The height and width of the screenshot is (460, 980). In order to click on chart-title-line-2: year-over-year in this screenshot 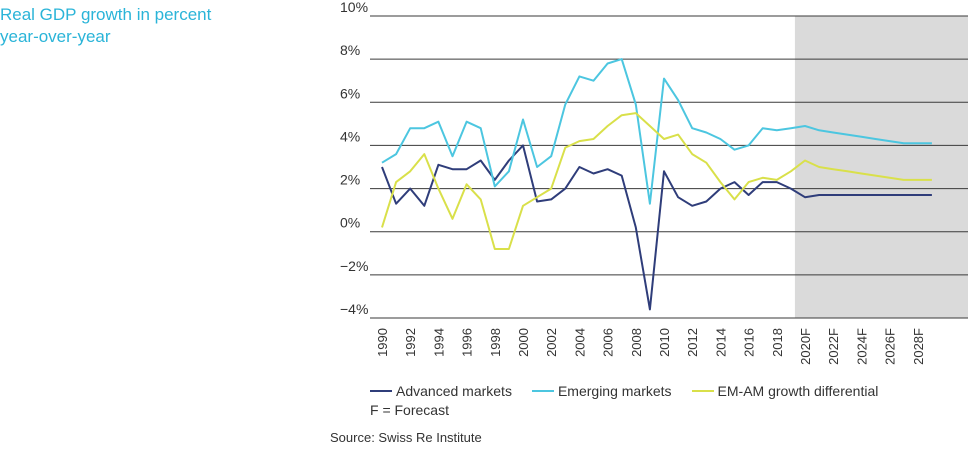, I will do `click(55, 36)`.